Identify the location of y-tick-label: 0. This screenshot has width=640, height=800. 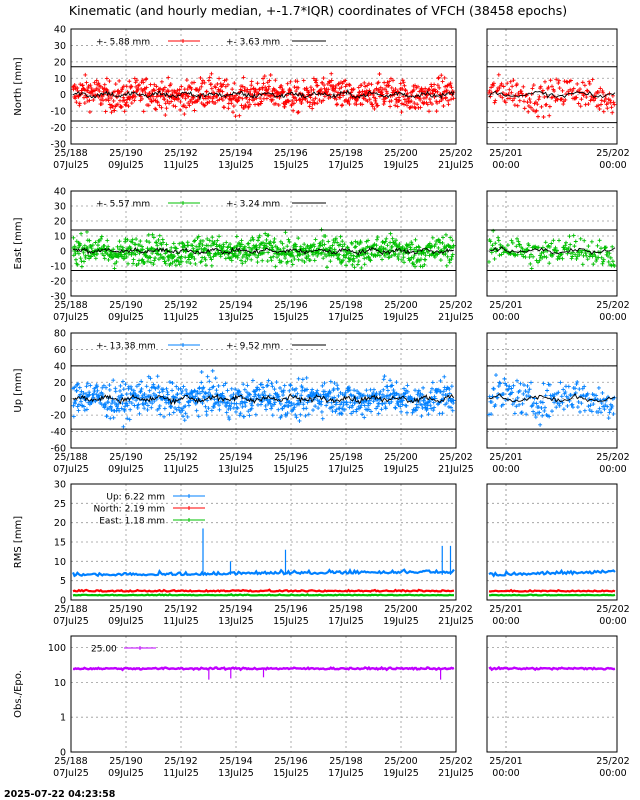
(63, 399).